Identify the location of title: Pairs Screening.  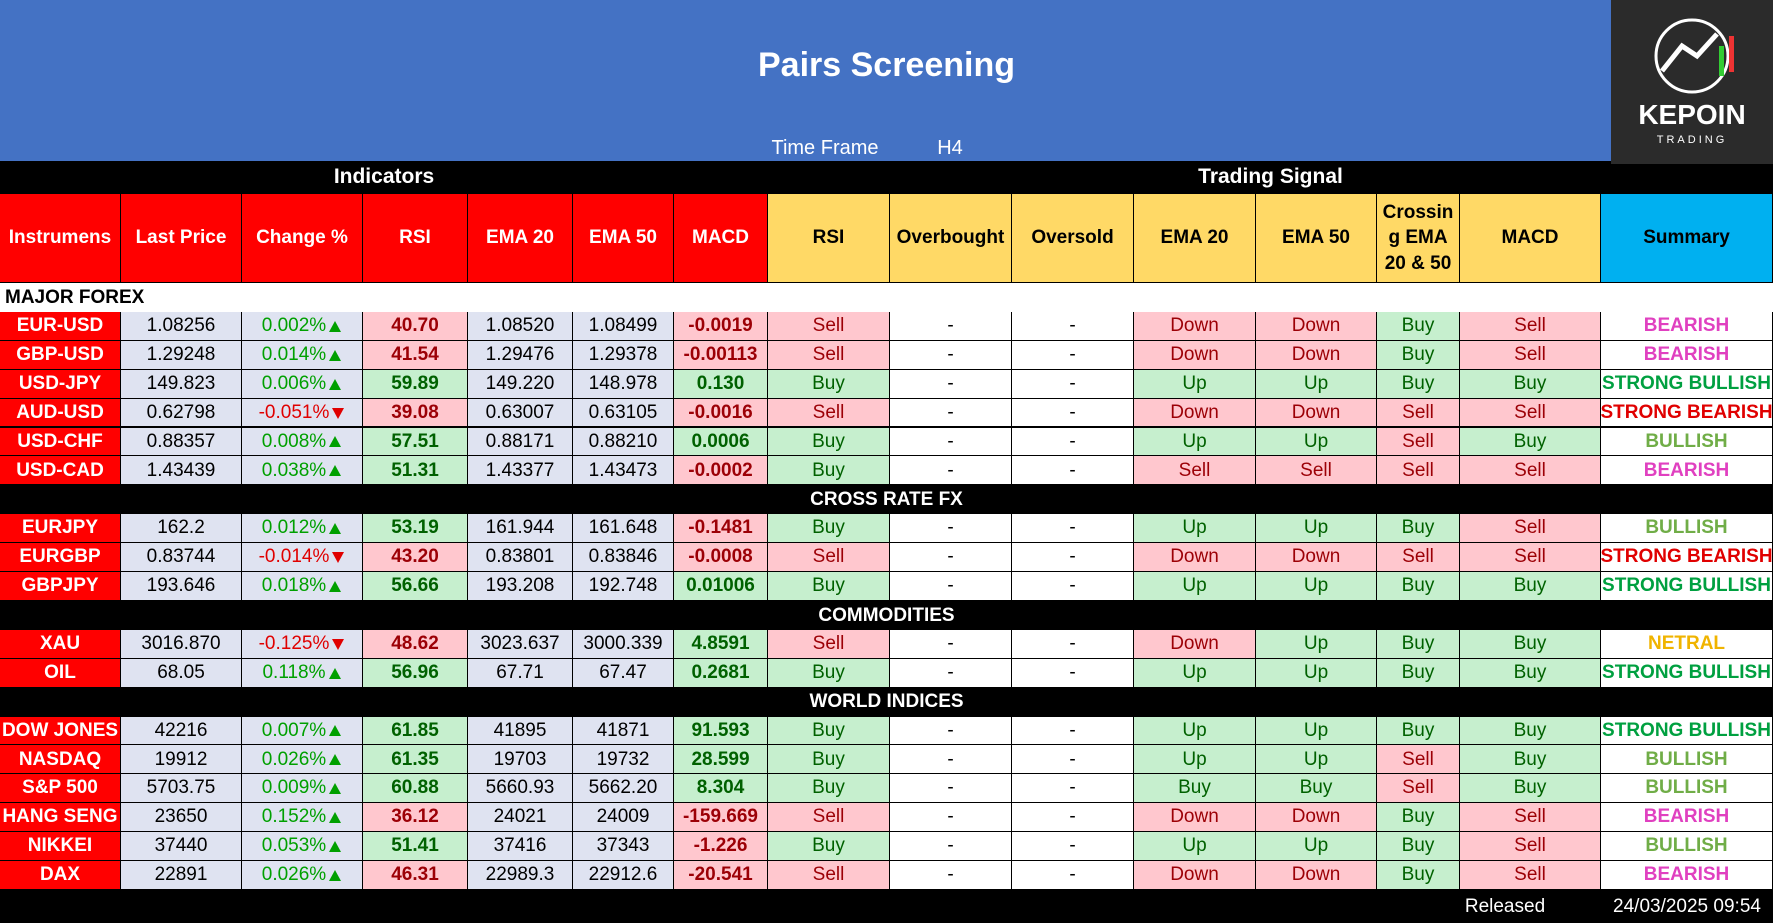
(886, 65).